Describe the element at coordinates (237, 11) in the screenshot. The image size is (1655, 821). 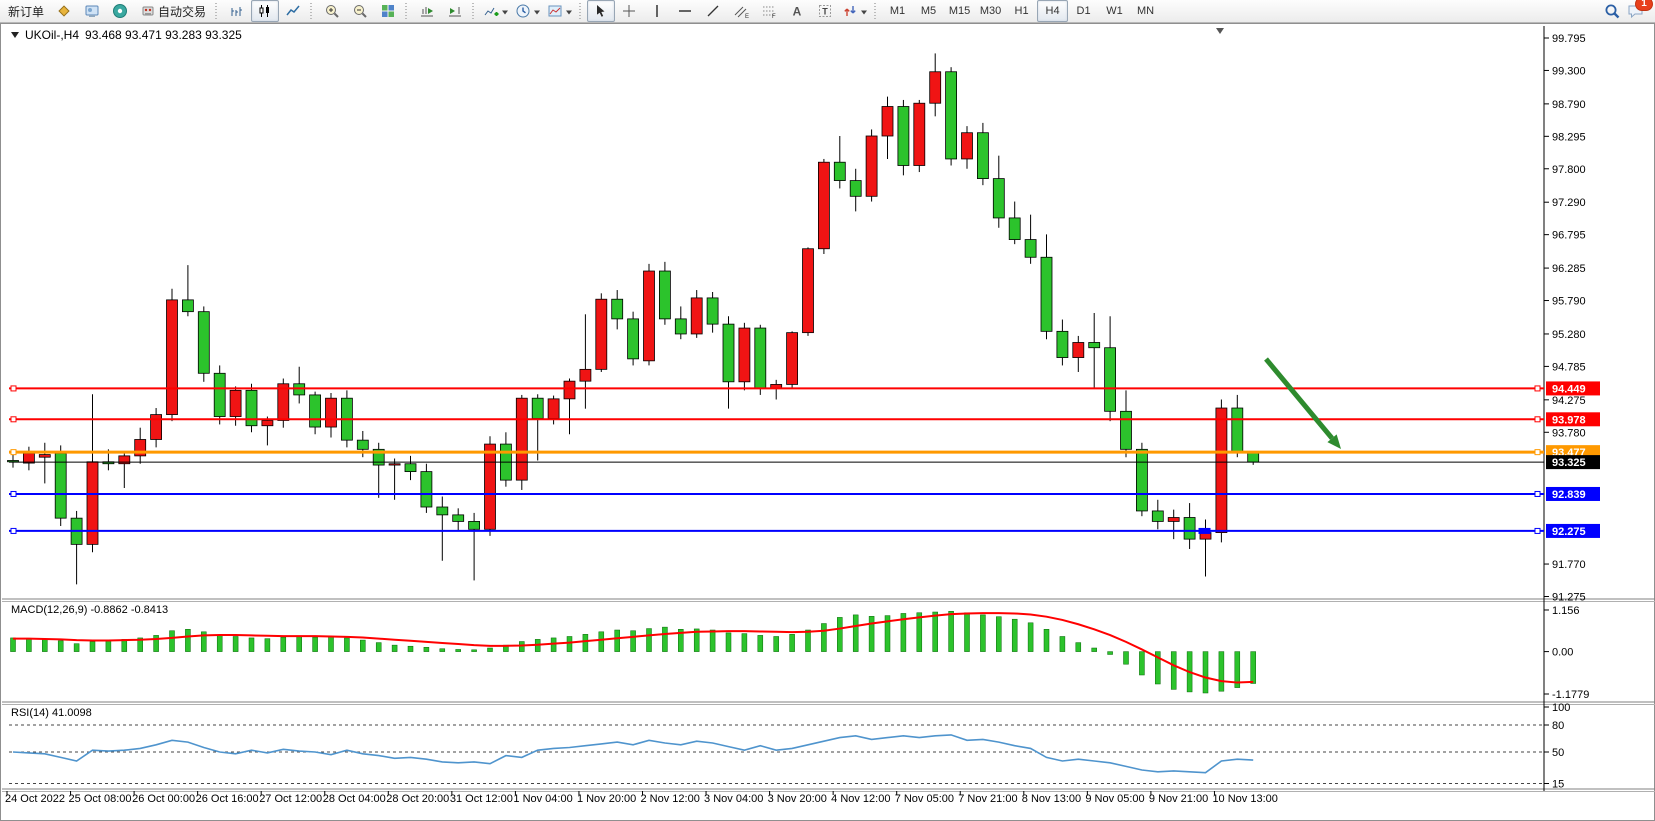
I see `bar-chart-button` at that location.